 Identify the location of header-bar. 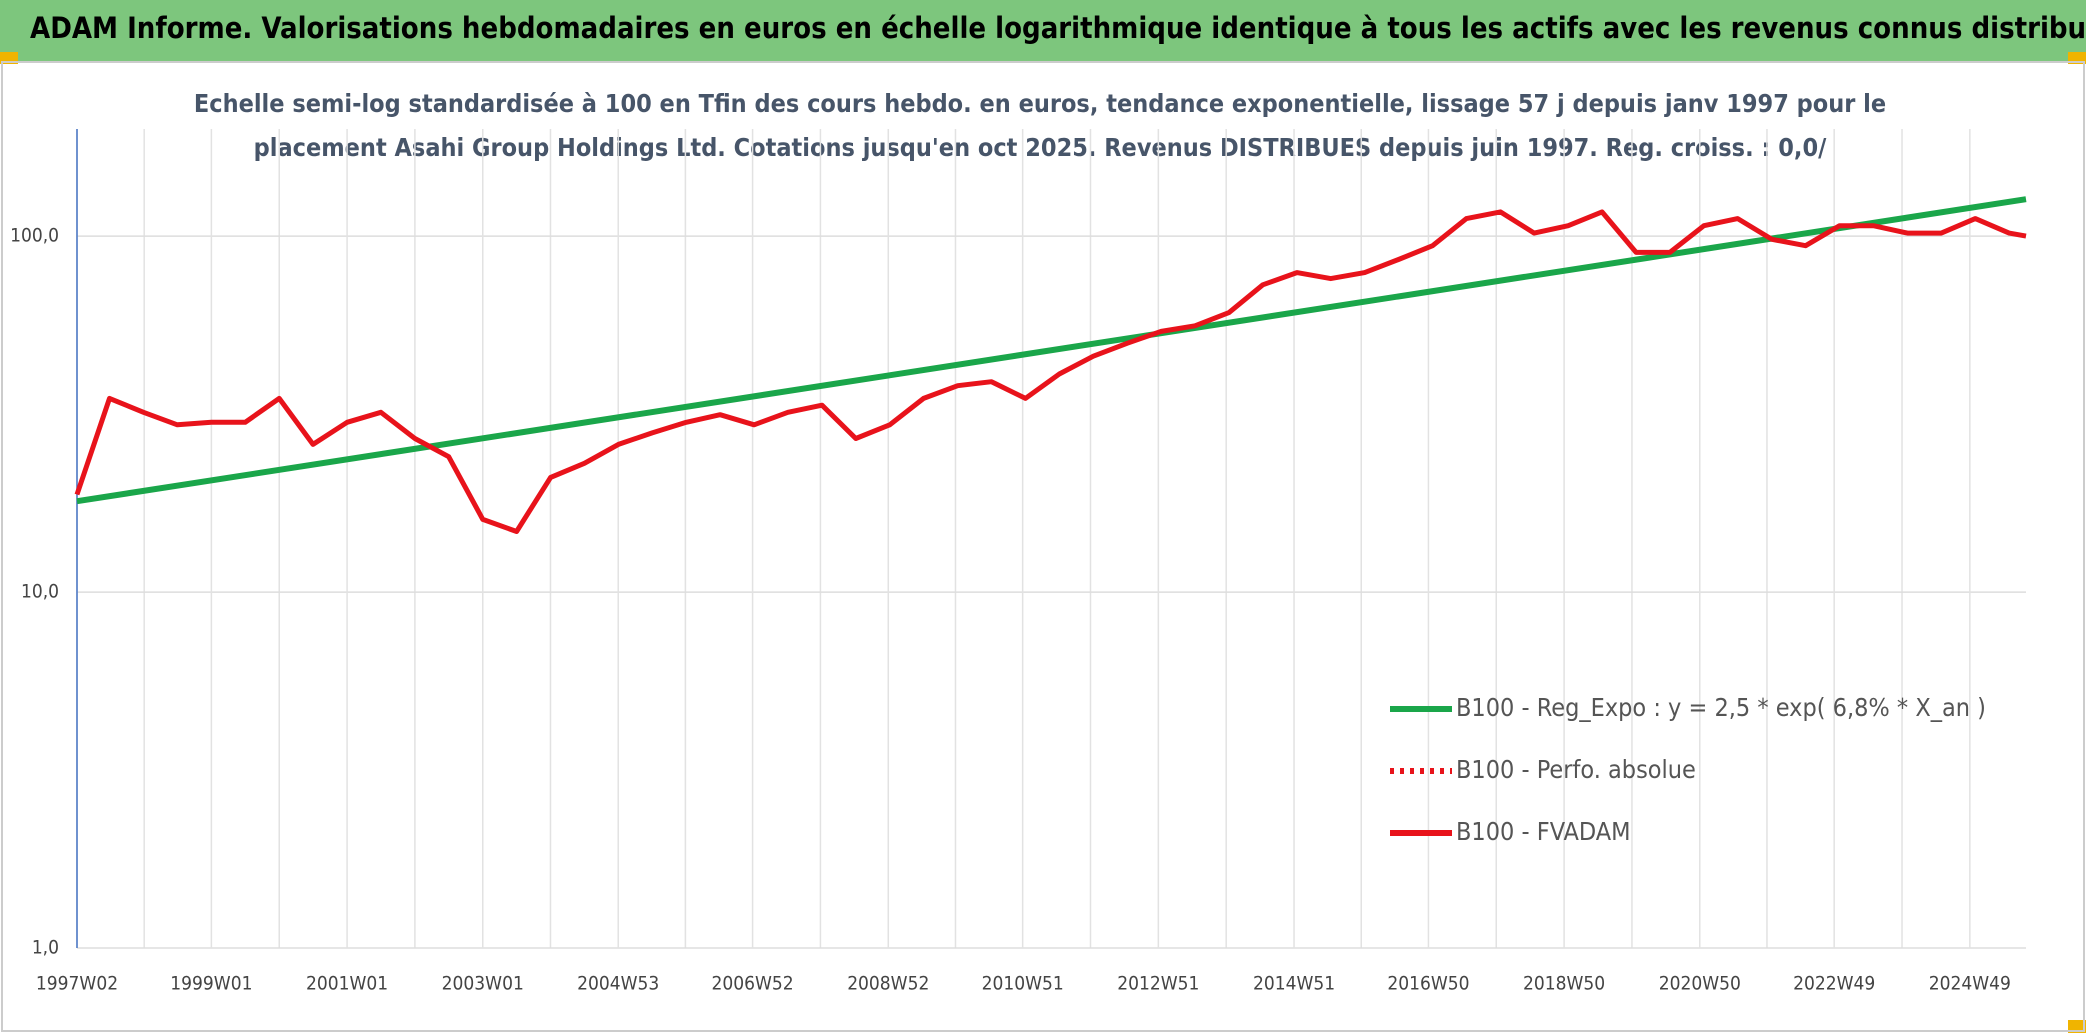
(1043, 31).